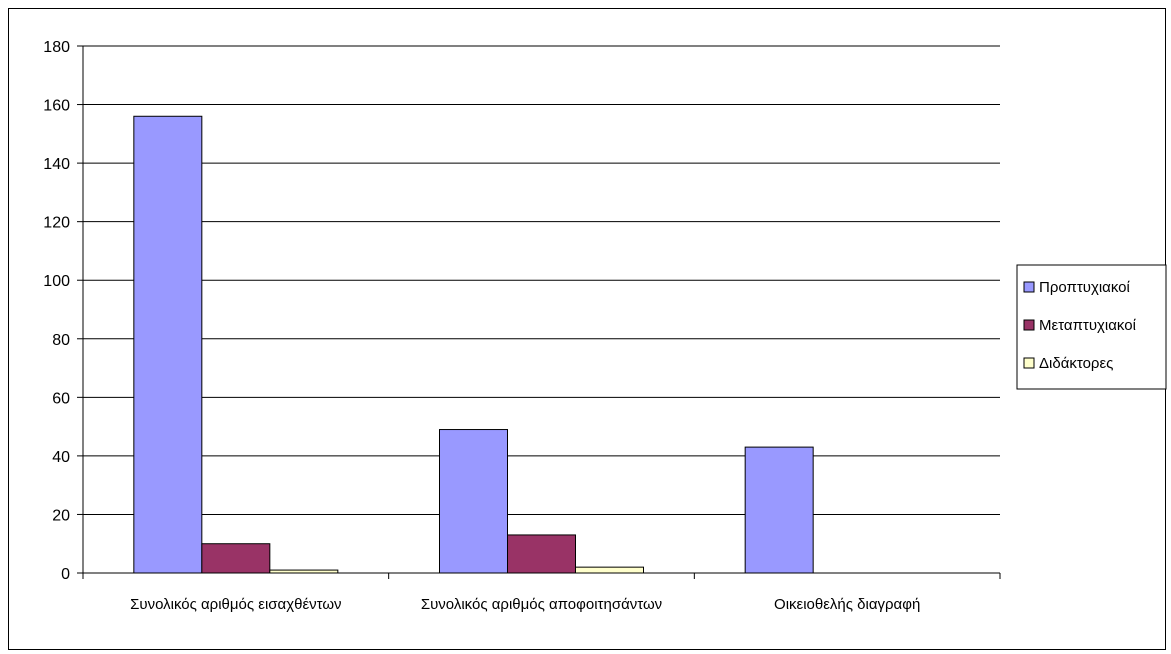  I want to click on legend-label: Διδάκτορες, so click(1076, 363).